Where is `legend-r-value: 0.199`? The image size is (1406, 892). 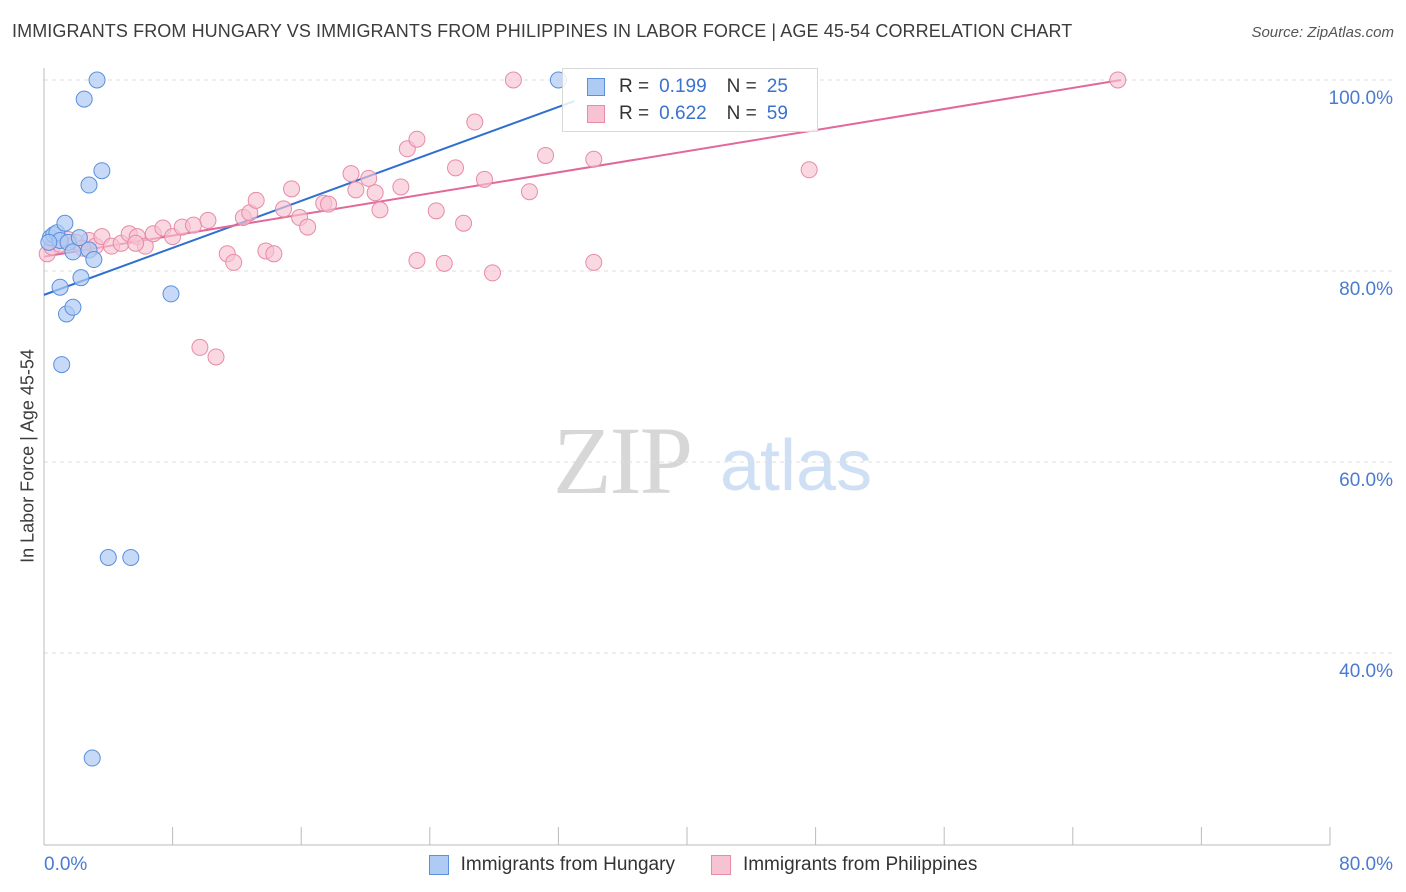
legend-r-value: 0.199 is located at coordinates (683, 86).